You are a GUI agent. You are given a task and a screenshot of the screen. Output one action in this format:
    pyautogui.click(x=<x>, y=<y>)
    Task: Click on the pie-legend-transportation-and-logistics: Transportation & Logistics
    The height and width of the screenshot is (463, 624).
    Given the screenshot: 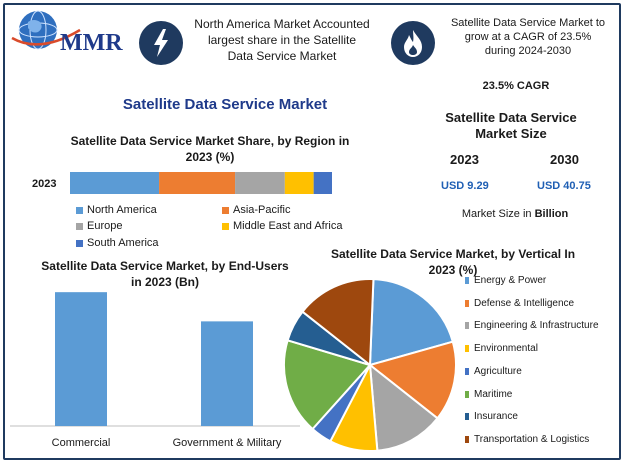 What is the action you would take?
    pyautogui.click(x=527, y=439)
    